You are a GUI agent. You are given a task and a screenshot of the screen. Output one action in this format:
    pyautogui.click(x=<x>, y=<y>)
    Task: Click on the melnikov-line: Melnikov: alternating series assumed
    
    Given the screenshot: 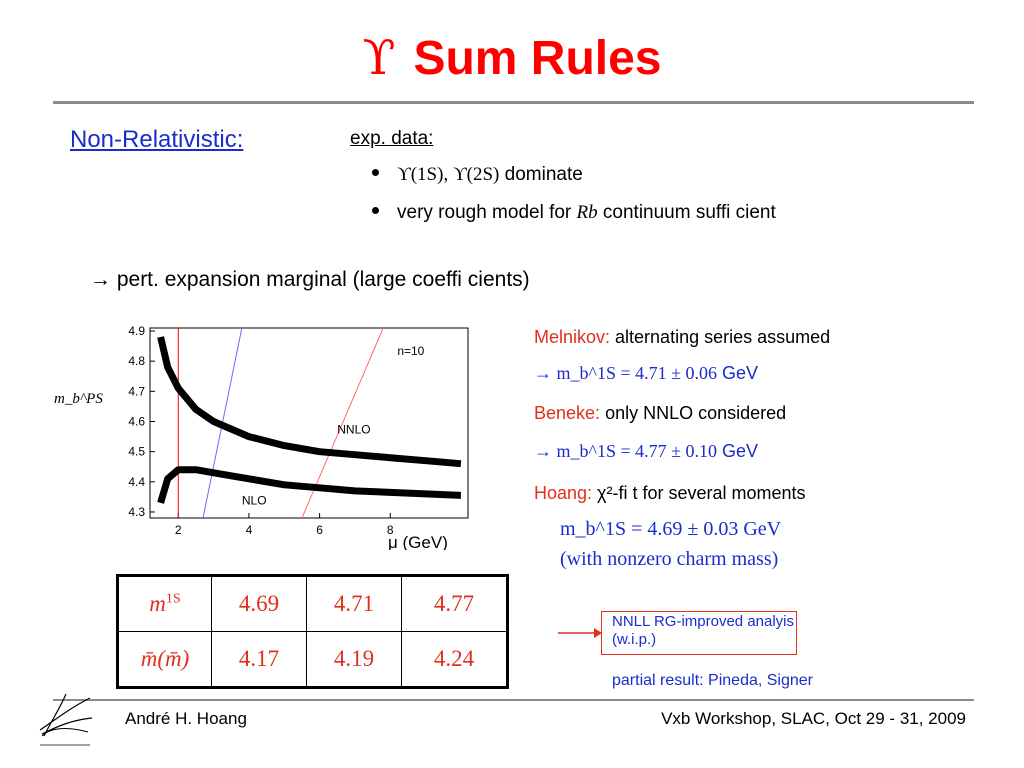 What is the action you would take?
    pyautogui.click(x=682, y=337)
    